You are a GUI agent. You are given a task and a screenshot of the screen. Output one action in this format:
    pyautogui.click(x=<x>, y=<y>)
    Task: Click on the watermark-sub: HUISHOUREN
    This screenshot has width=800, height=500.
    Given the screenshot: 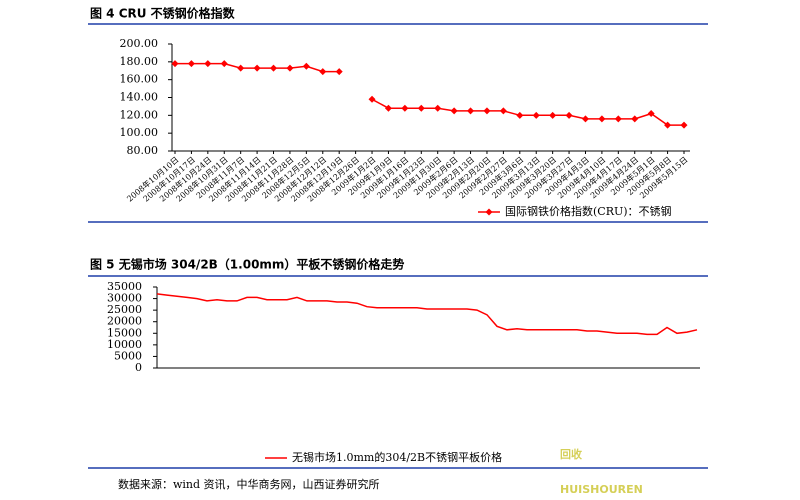 What is the action you would take?
    pyautogui.click(x=601, y=489)
    